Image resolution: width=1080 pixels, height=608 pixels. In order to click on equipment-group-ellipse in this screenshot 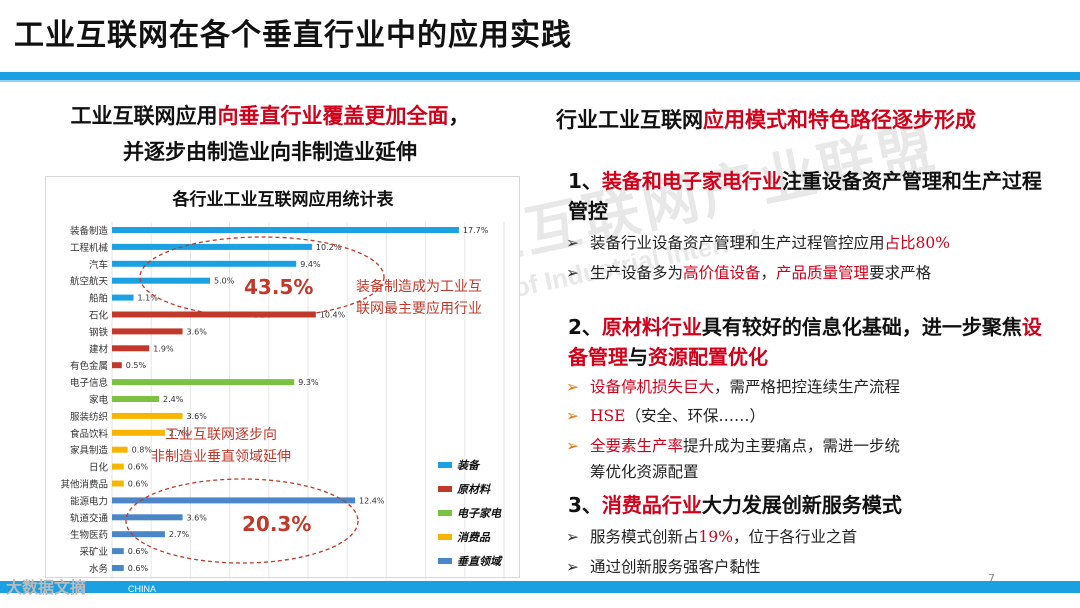, I will do `click(262, 277)`.